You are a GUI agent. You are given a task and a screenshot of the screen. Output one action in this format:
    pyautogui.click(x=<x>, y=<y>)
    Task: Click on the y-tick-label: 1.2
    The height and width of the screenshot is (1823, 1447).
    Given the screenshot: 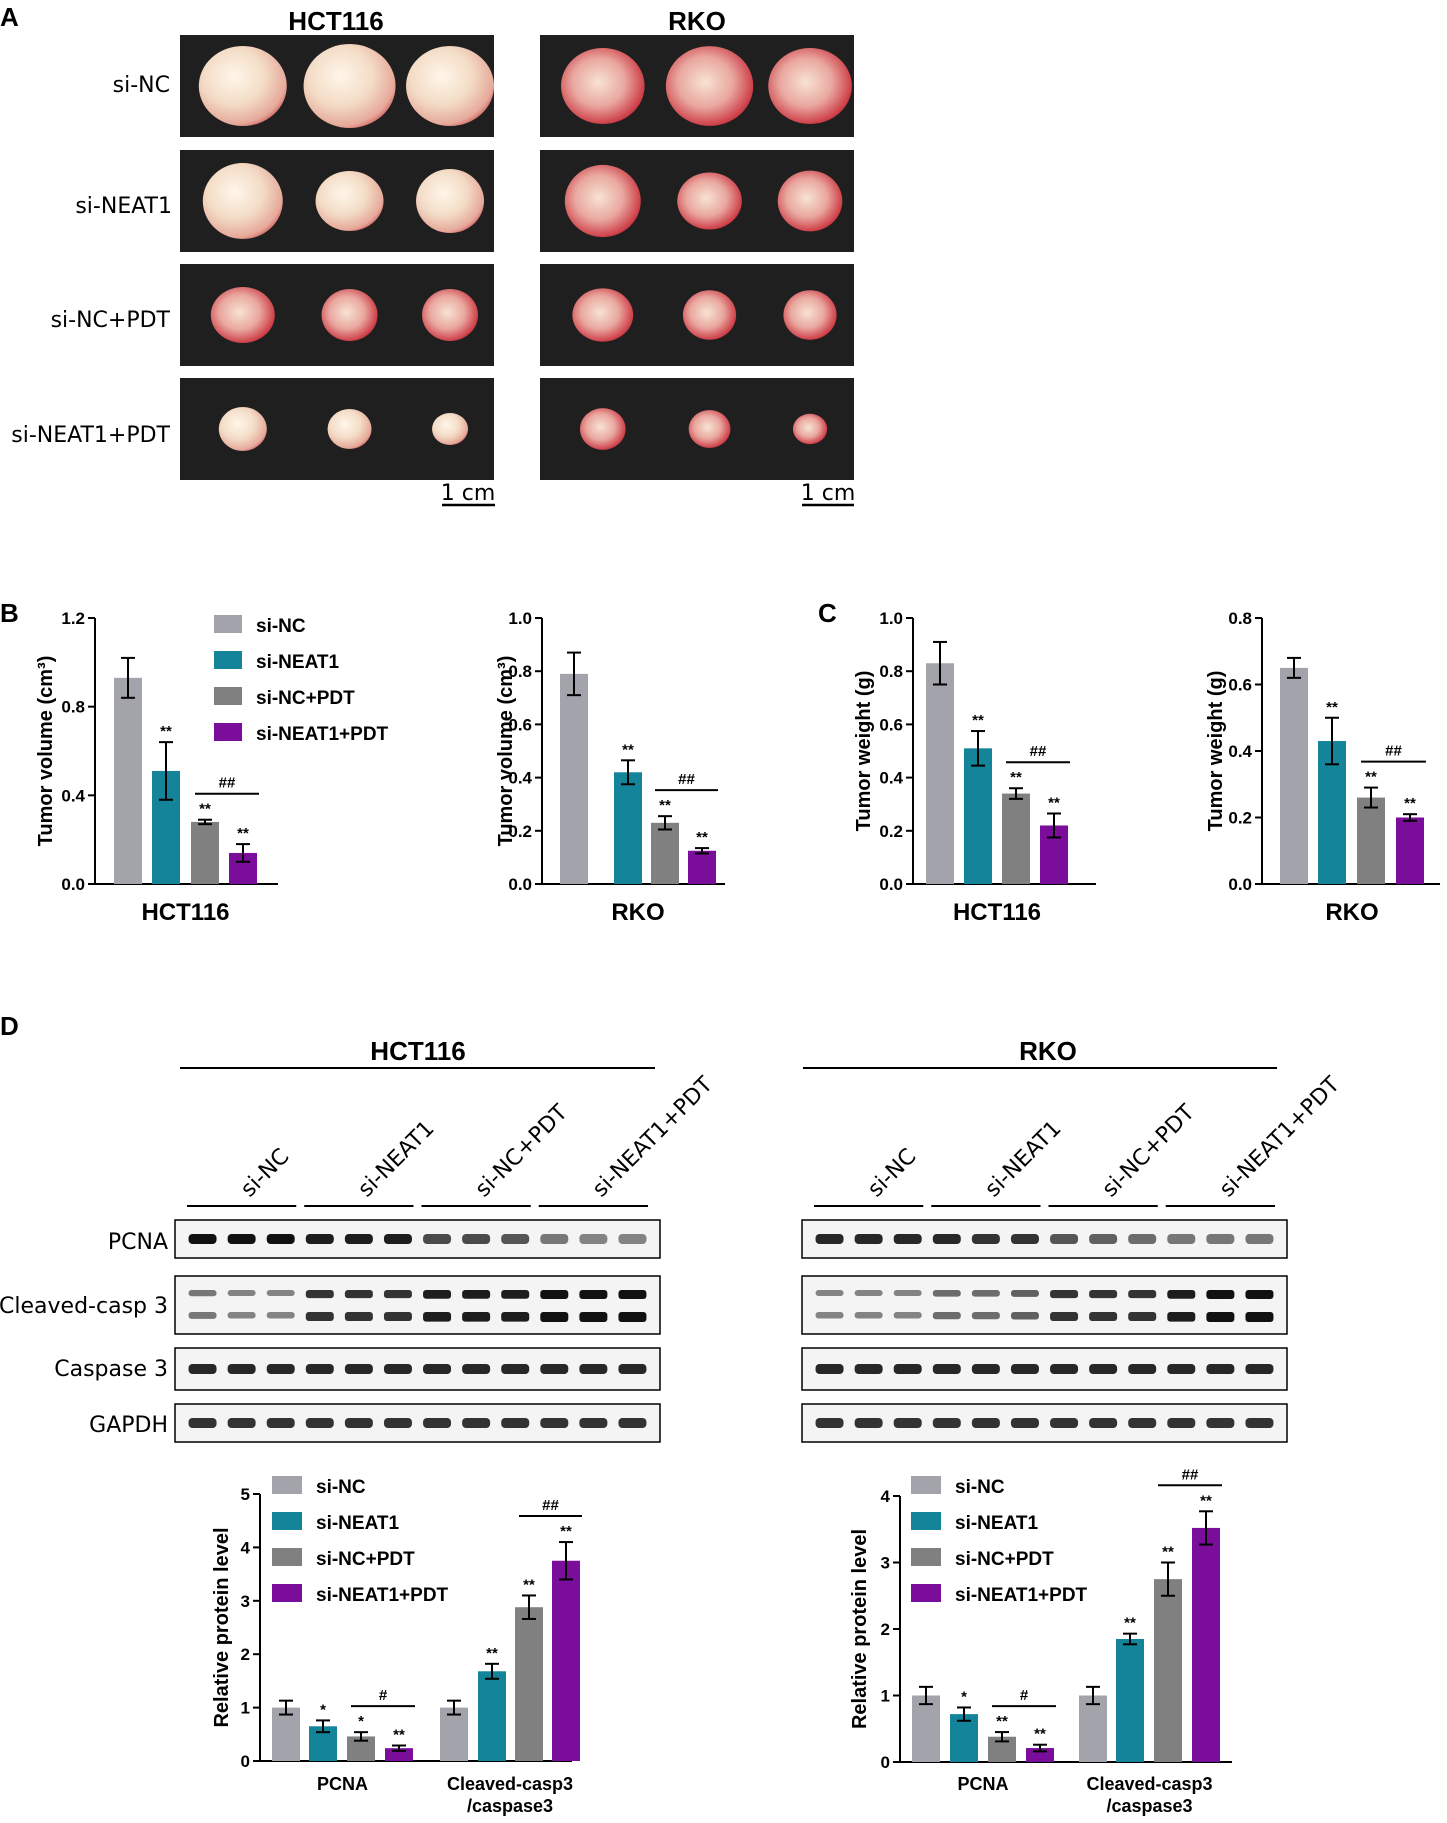 What is the action you would take?
    pyautogui.click(x=73, y=618)
    